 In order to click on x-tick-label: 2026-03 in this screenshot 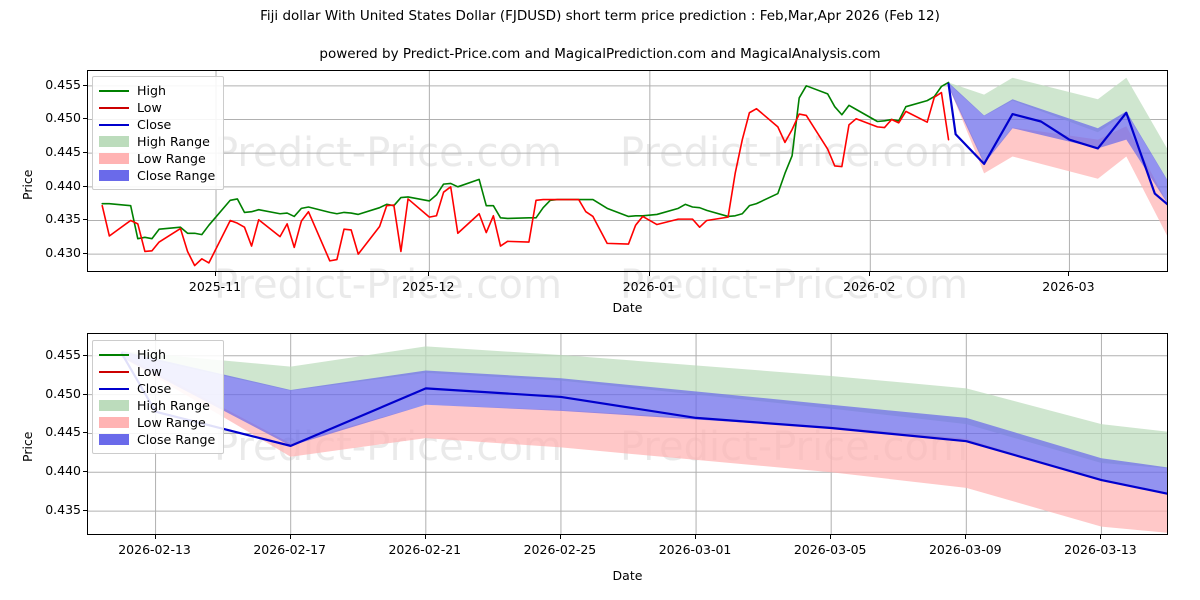, I will do `click(1068, 286)`.